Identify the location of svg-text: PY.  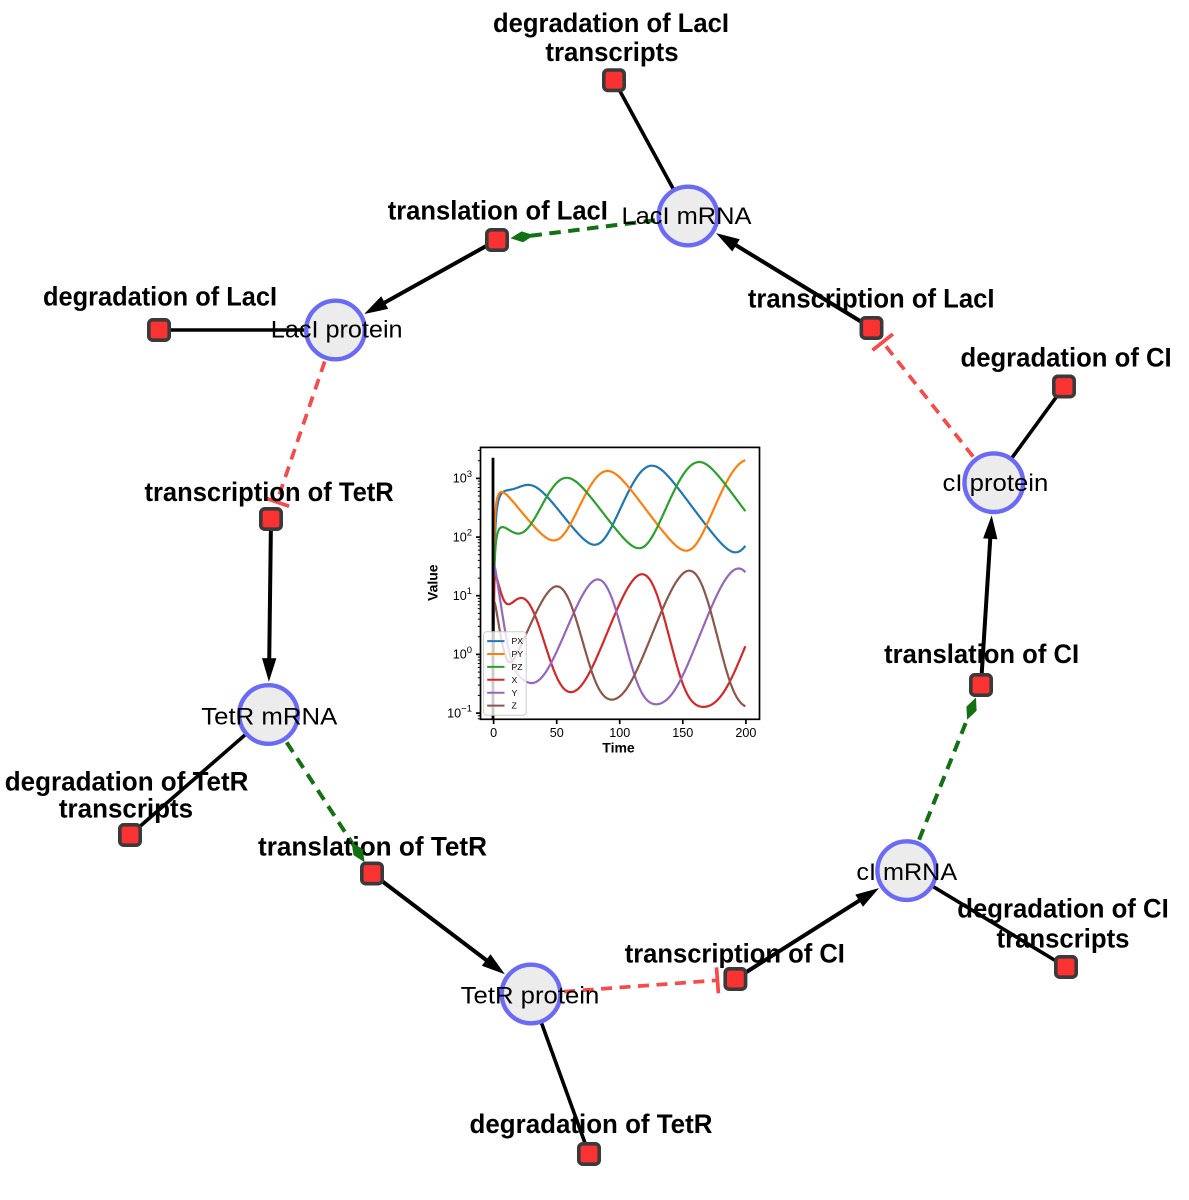
(518, 654).